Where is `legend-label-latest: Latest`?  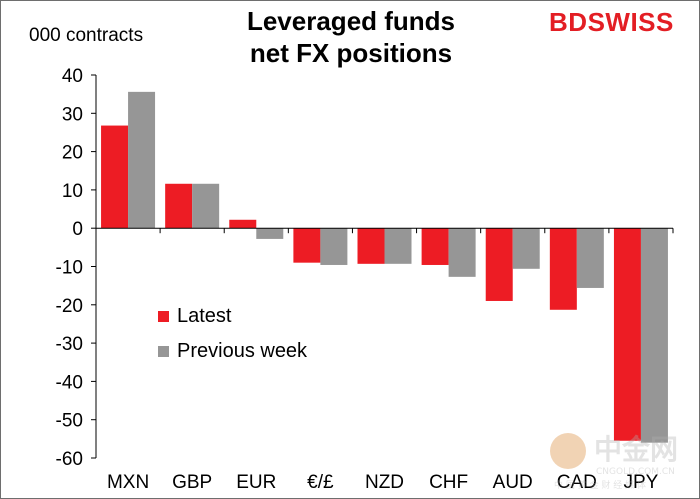 legend-label-latest: Latest is located at coordinates (204, 316).